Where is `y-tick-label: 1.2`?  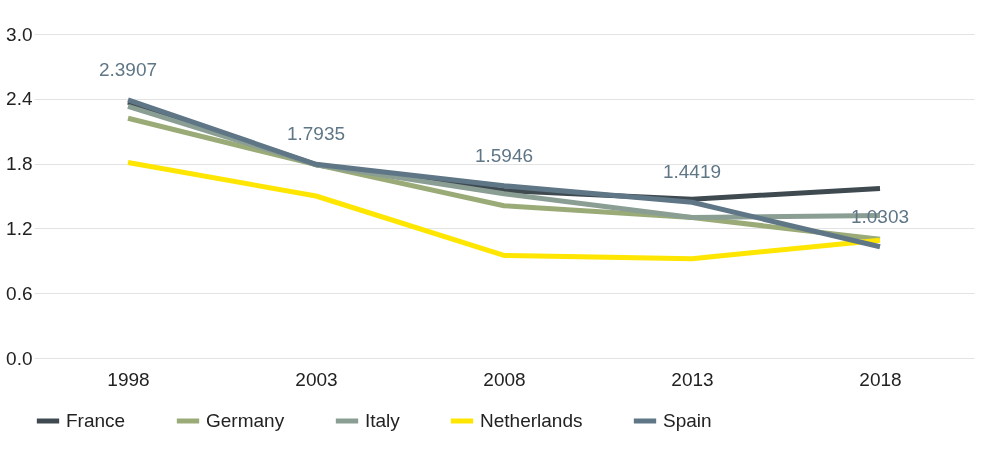 y-tick-label: 1.2 is located at coordinates (19, 228).